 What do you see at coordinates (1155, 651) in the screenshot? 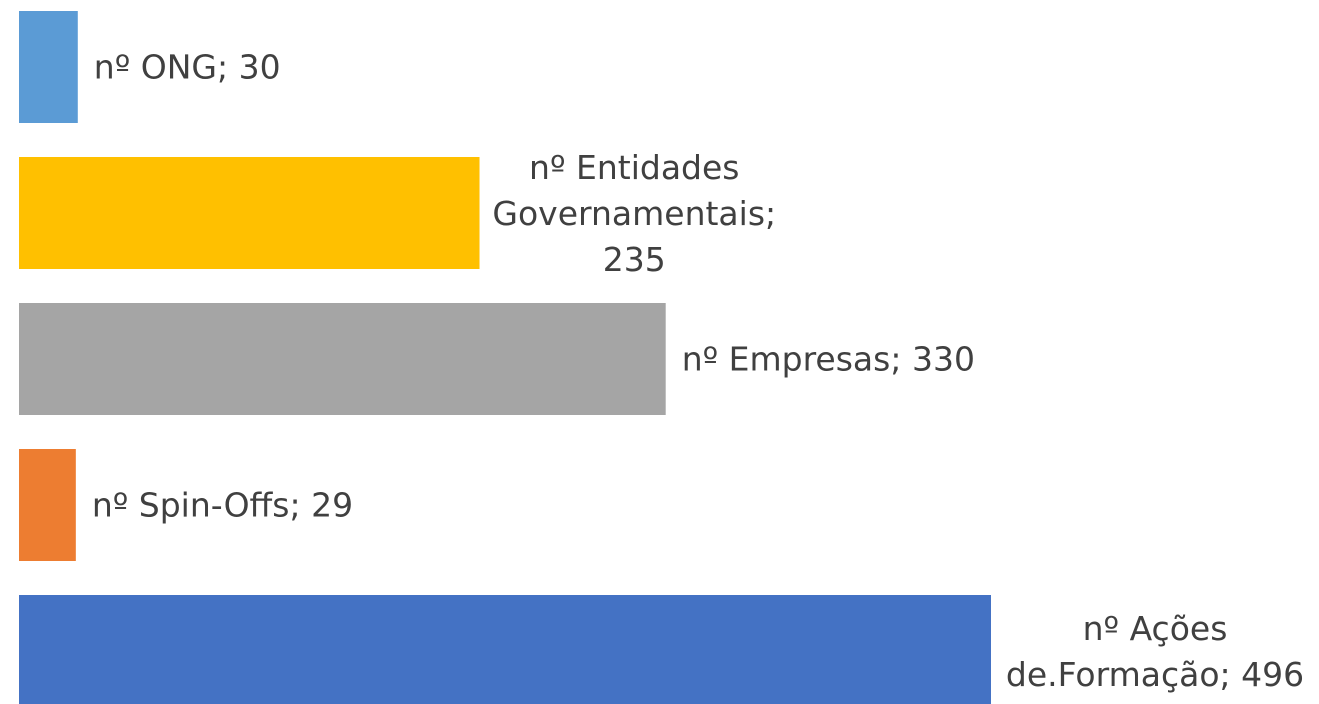
I see `data-label-5: nº Ações de.Formação; 496` at bounding box center [1155, 651].